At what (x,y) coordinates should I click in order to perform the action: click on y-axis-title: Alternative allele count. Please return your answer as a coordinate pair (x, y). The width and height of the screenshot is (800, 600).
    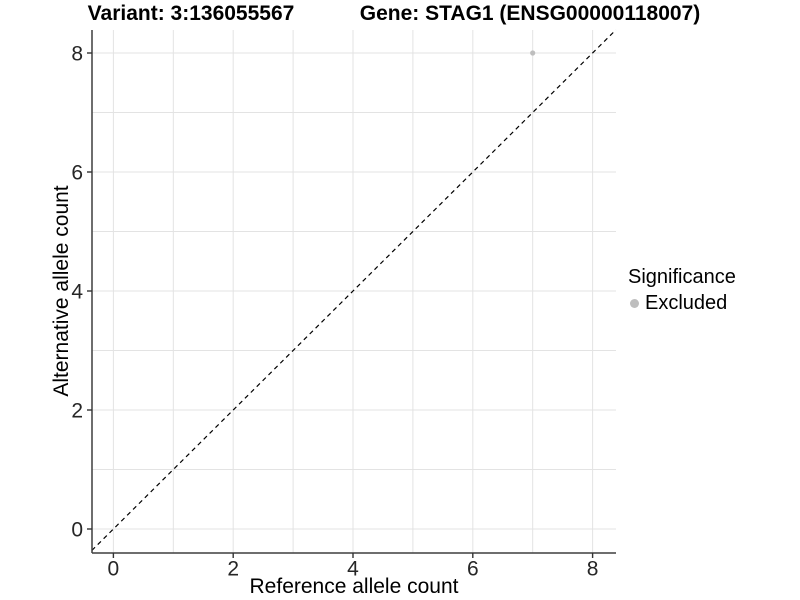
    Looking at the image, I should click on (61, 291).